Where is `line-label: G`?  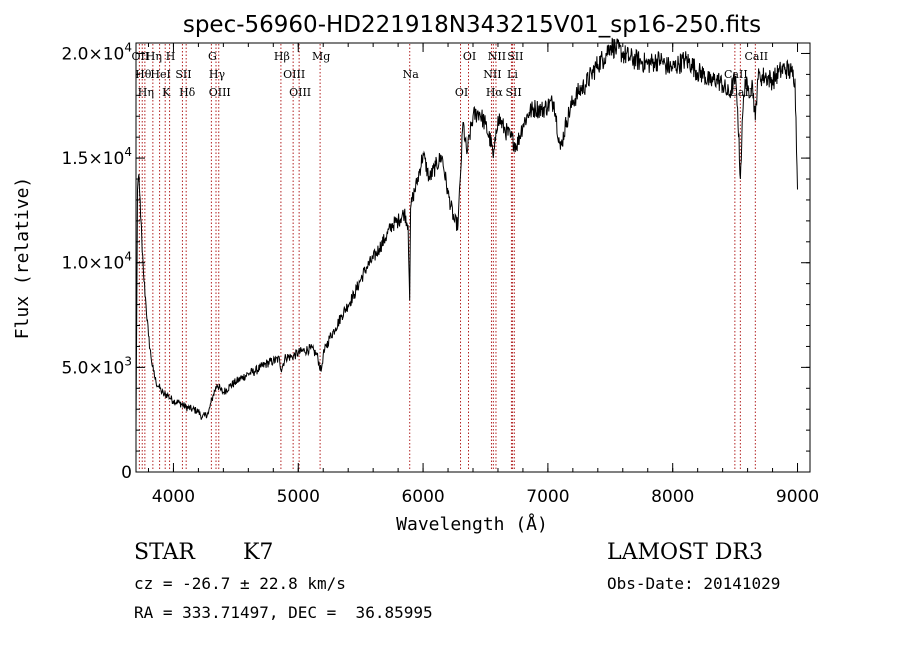
line-label: G is located at coordinates (212, 56).